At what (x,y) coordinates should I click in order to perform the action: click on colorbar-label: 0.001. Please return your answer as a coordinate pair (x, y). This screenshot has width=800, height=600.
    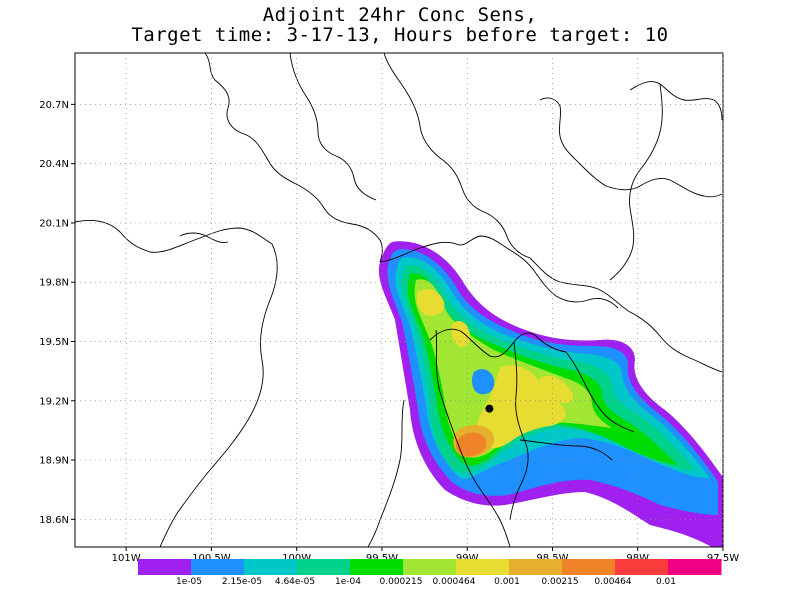
    Looking at the image, I should click on (507, 582).